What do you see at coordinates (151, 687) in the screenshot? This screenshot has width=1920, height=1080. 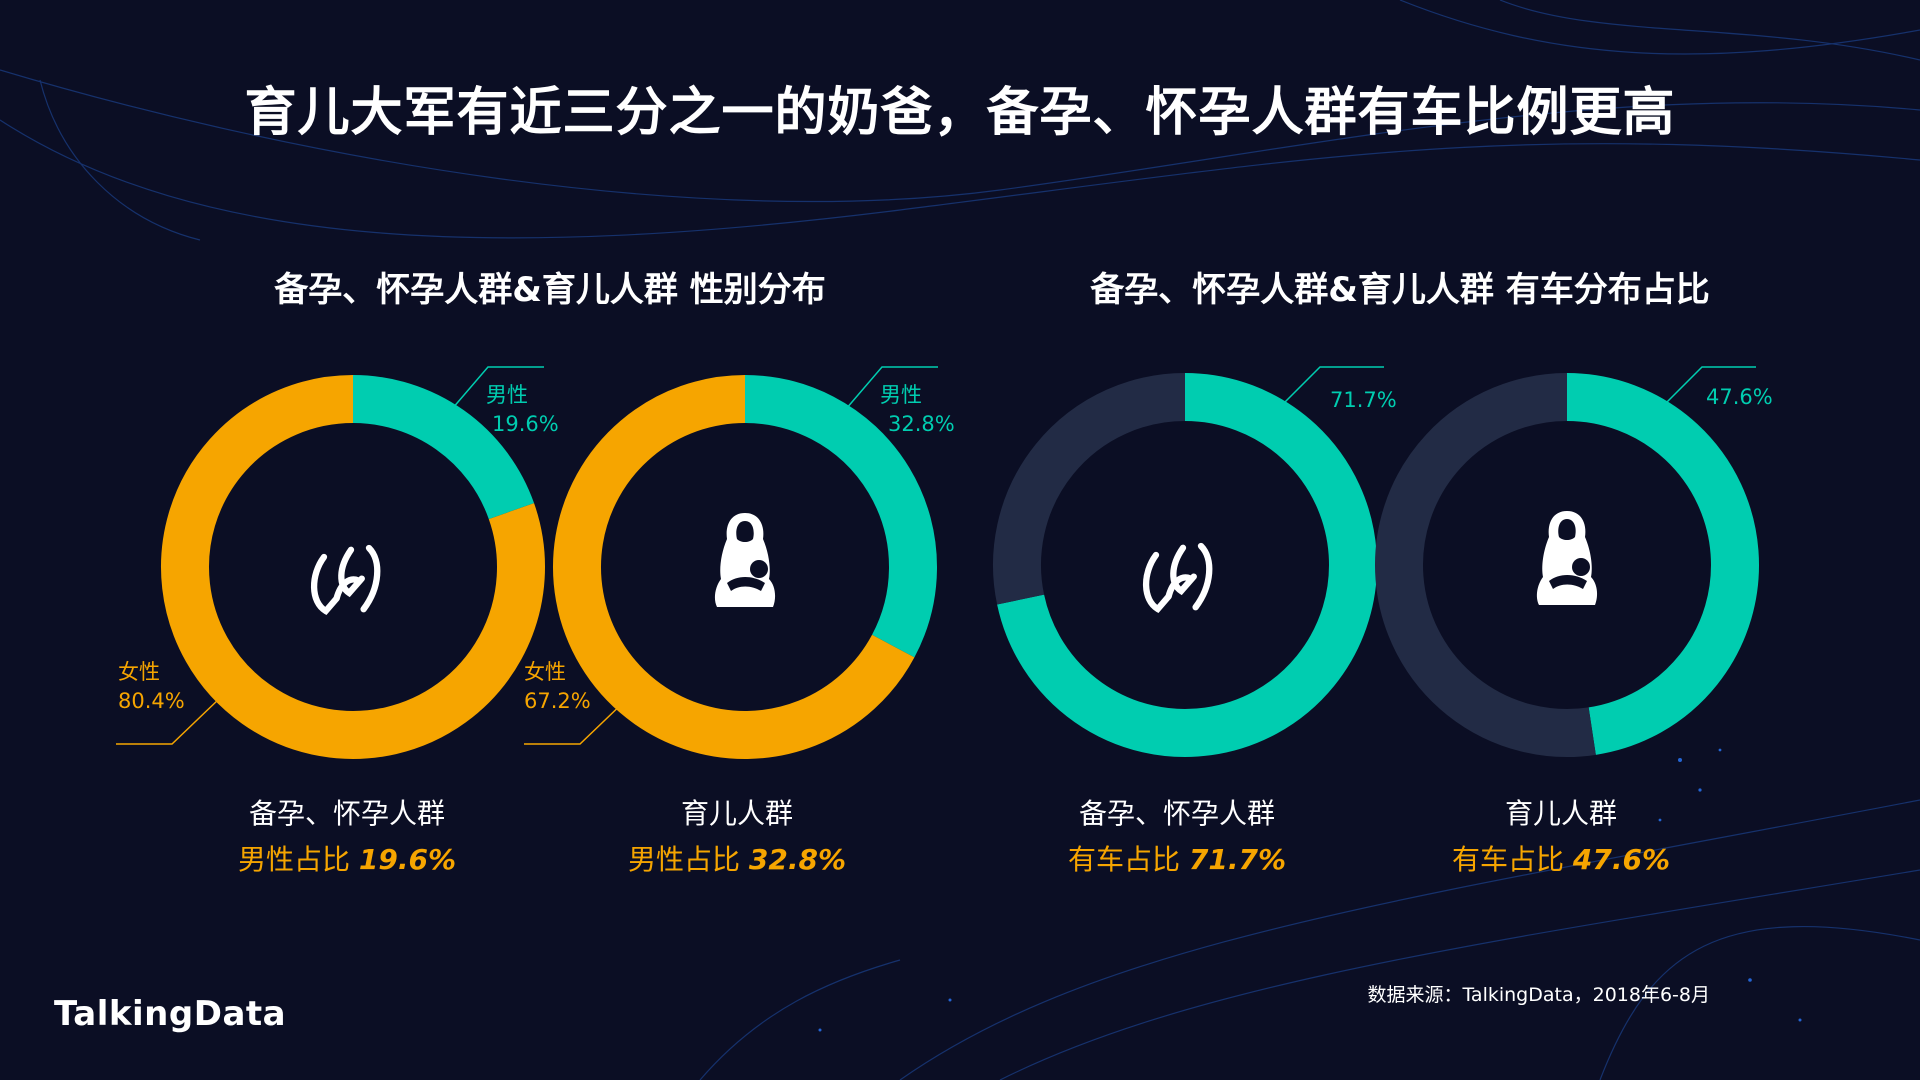 I see `label-female-1: 女性 80.4%` at bounding box center [151, 687].